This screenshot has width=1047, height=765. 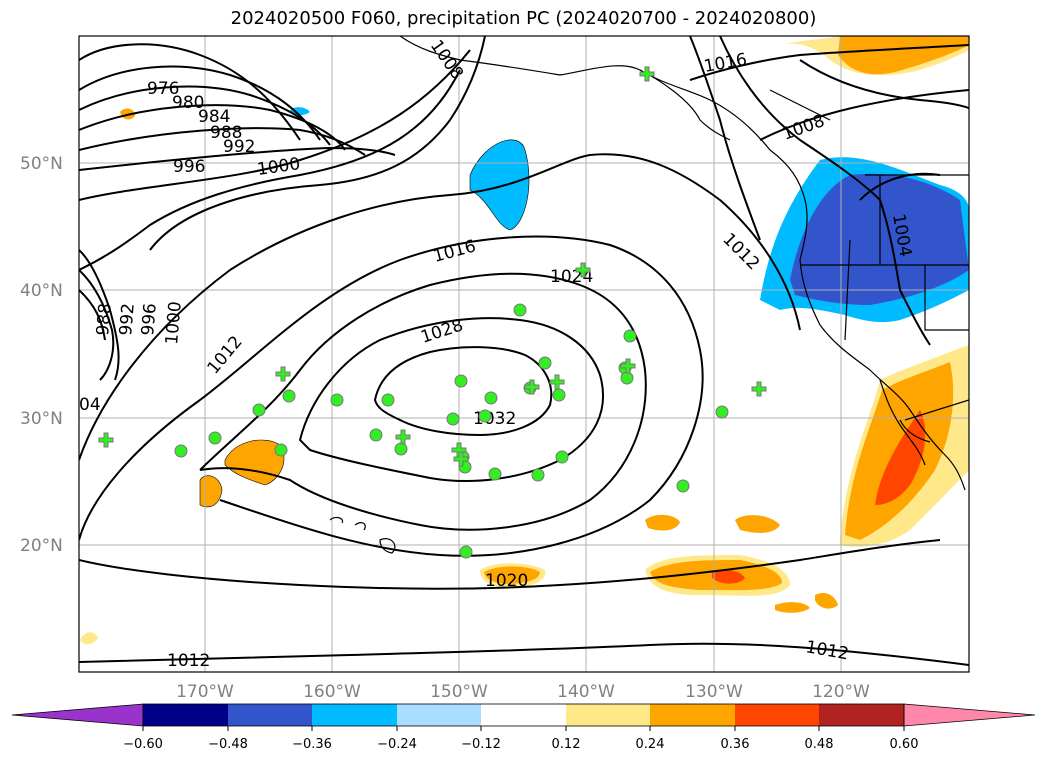 I want to click on contour-label: 984, so click(x=214, y=117).